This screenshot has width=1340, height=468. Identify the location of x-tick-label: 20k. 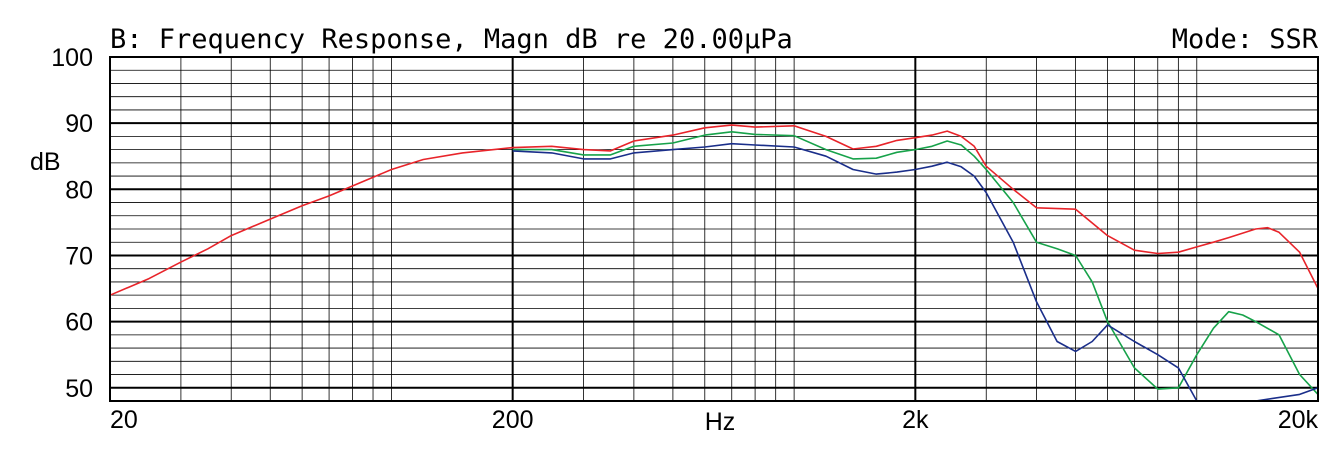
(1298, 420).